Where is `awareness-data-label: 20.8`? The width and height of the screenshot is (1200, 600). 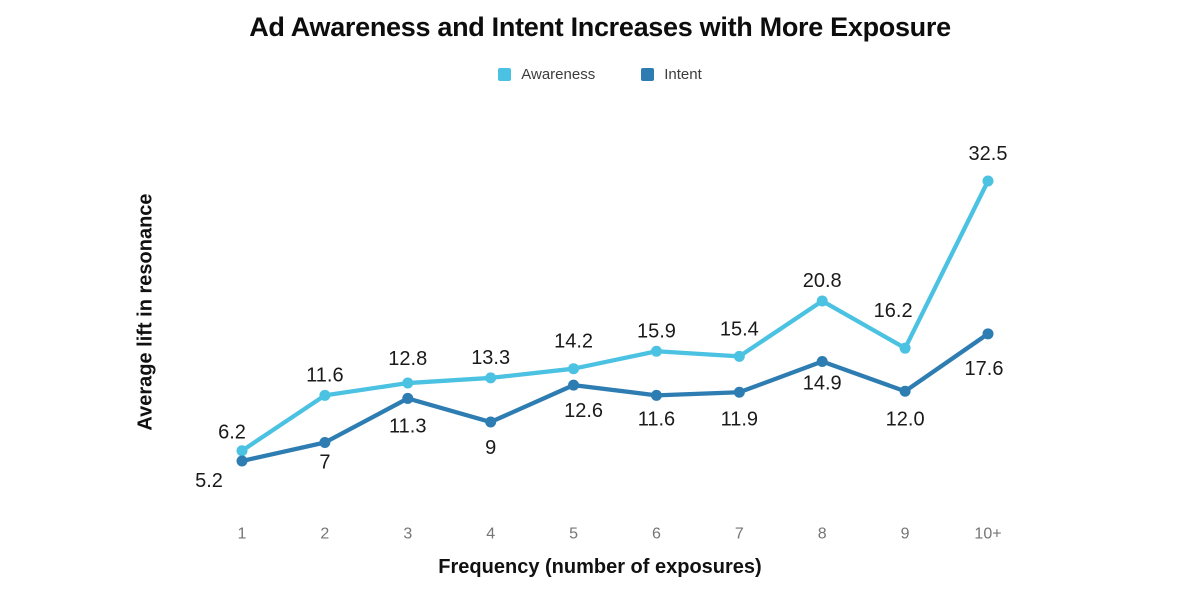 awareness-data-label: 20.8 is located at coordinates (822, 281).